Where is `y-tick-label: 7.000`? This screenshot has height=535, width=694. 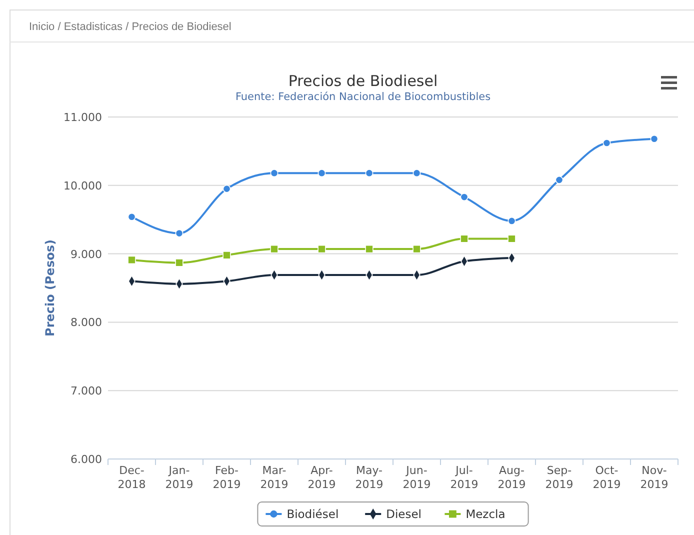 y-tick-label: 7.000 is located at coordinates (86, 391).